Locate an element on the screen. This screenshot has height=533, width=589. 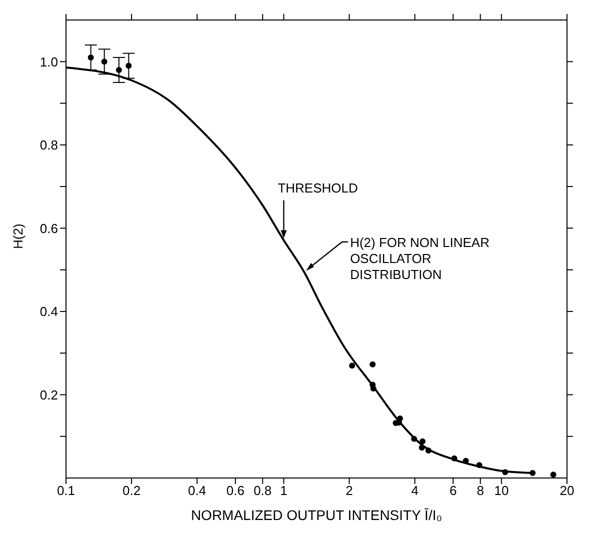
annotation: THRESHOLD is located at coordinates (318, 188).